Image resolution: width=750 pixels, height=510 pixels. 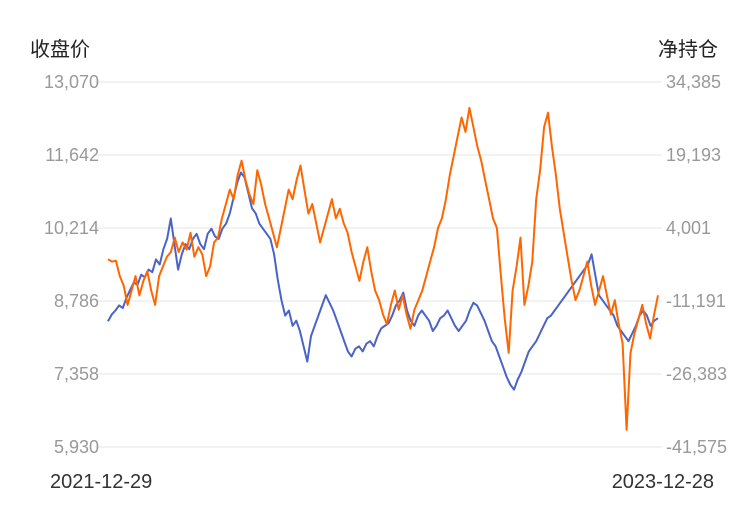 I want to click on right-tick-label: 19,193, so click(x=693, y=155).